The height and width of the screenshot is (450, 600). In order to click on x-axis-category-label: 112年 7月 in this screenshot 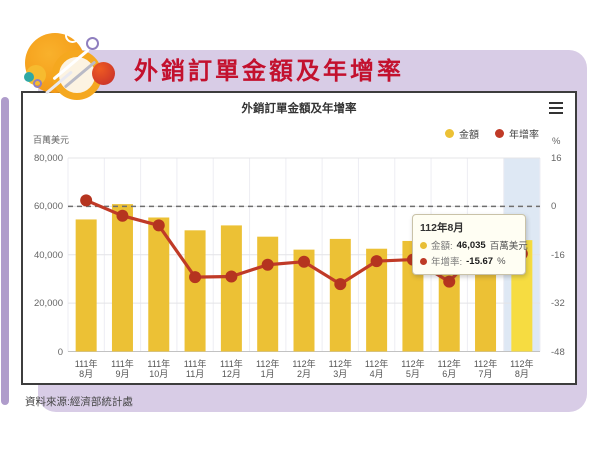, I will do `click(485, 369)`.